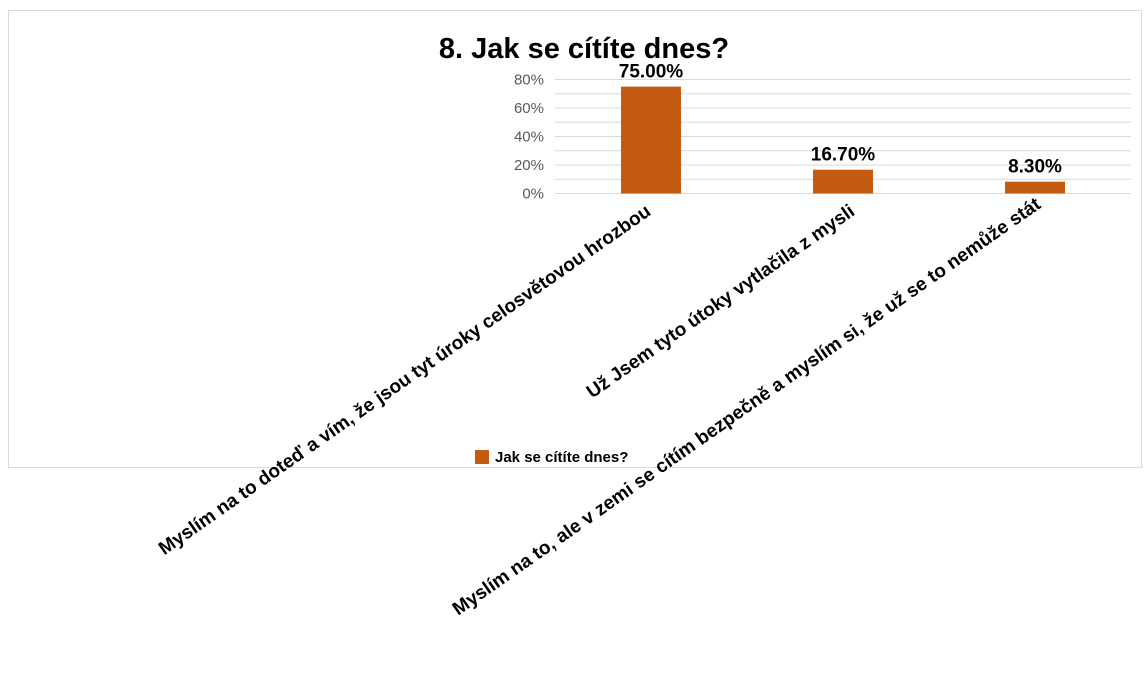  I want to click on y-tick-label: 20%, so click(529, 165).